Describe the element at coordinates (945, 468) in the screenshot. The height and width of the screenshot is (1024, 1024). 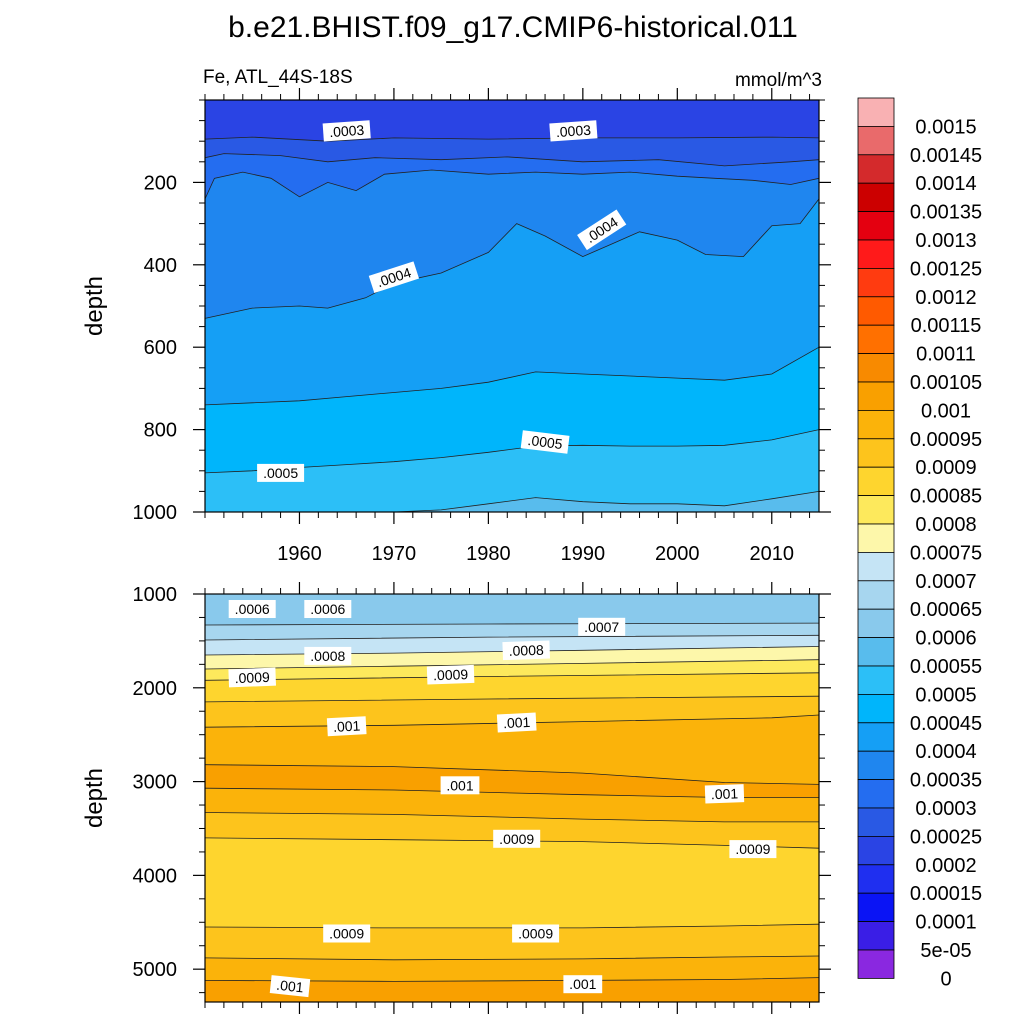
I see `colorbar-label: 0.0009` at that location.